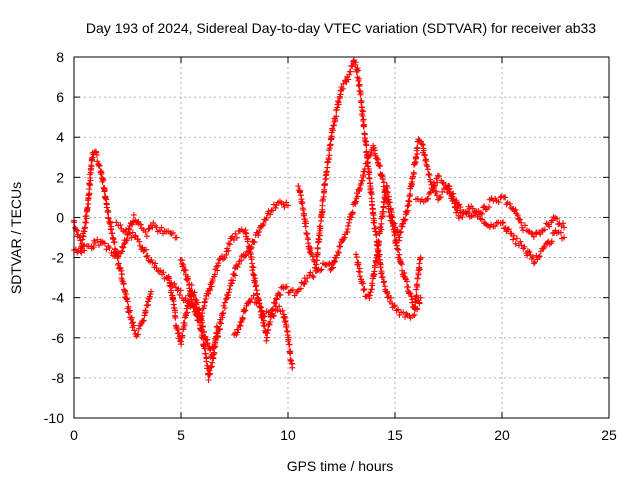  Describe the element at coordinates (16, 238) in the screenshot. I see `y-axis-label: SDTVAR / TECUs` at that location.